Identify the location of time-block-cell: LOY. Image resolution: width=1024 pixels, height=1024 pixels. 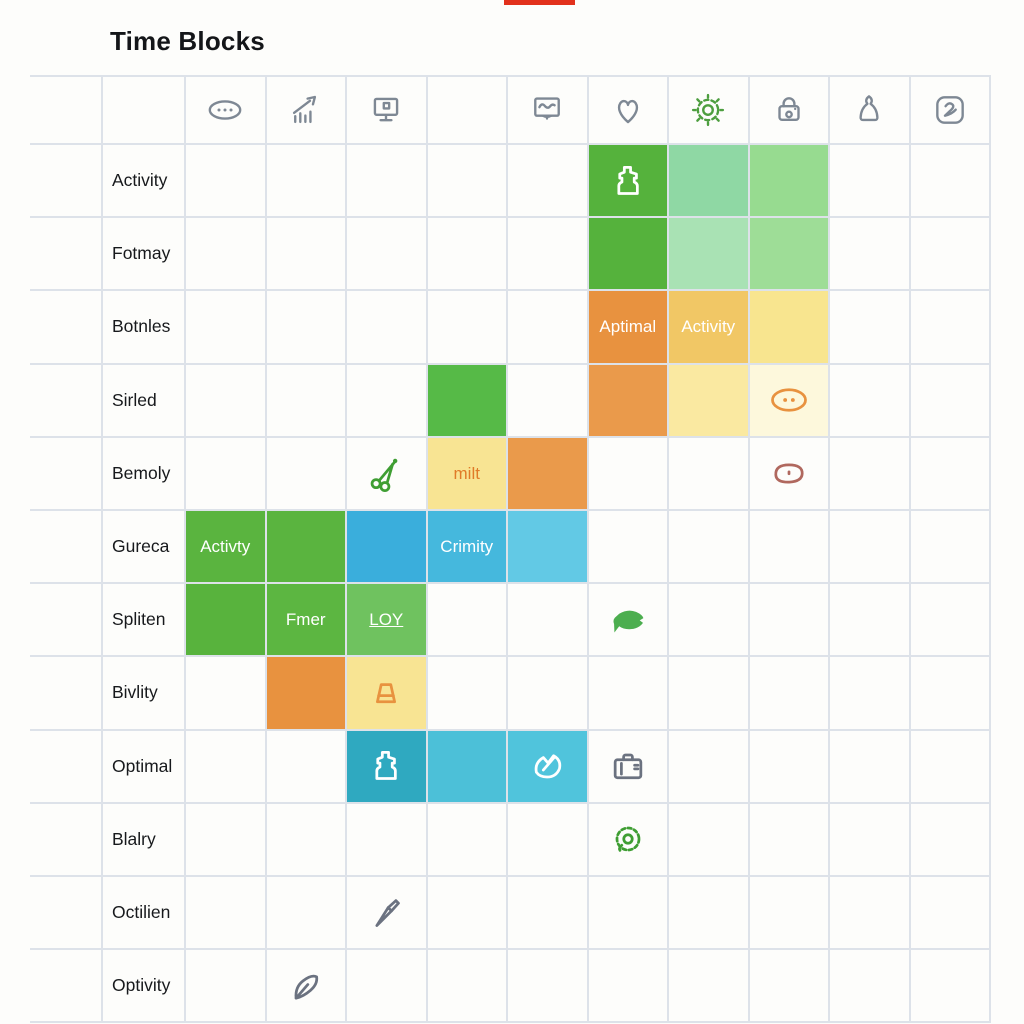
(387, 621).